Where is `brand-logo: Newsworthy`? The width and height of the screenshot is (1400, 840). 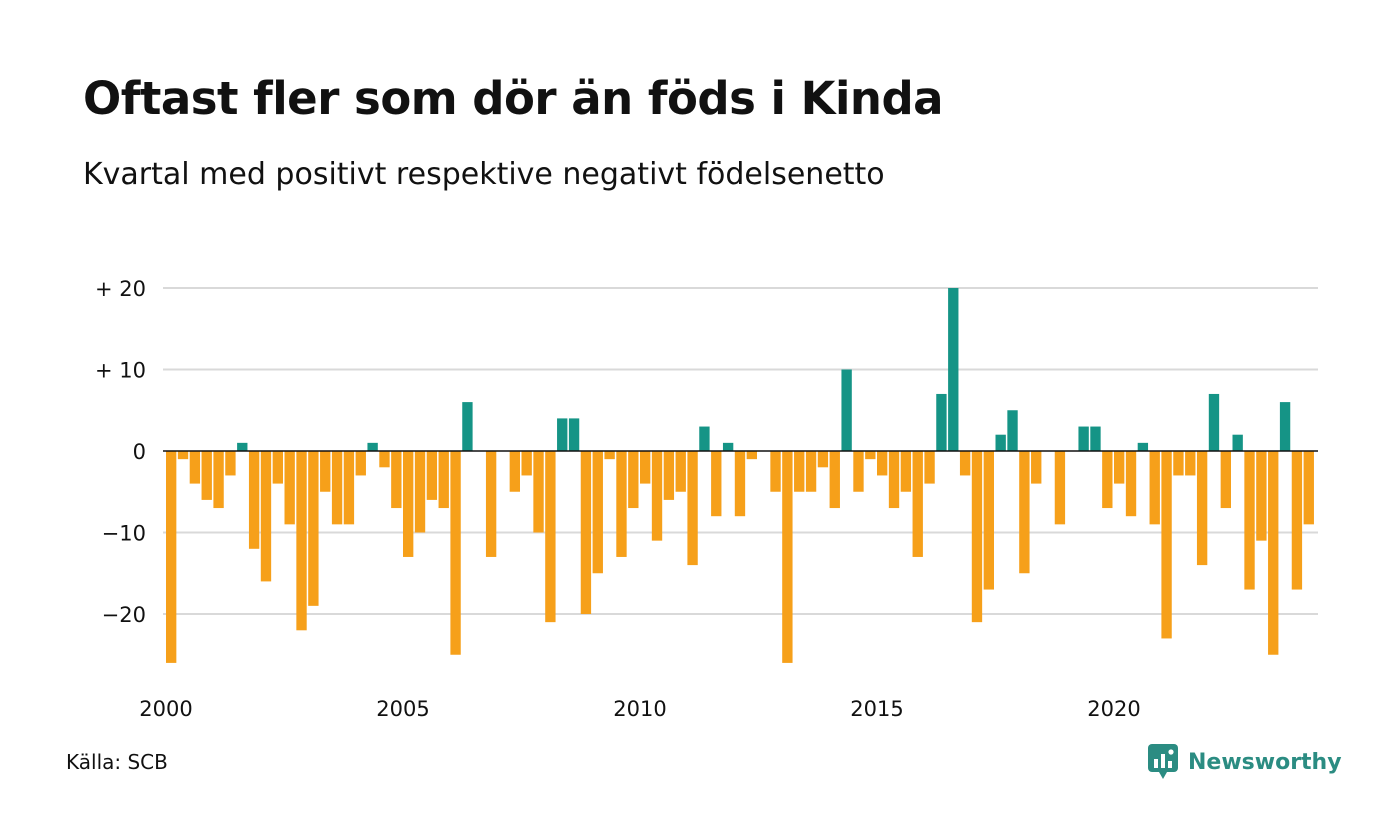 brand-logo: Newsworthy is located at coordinates (1245, 762).